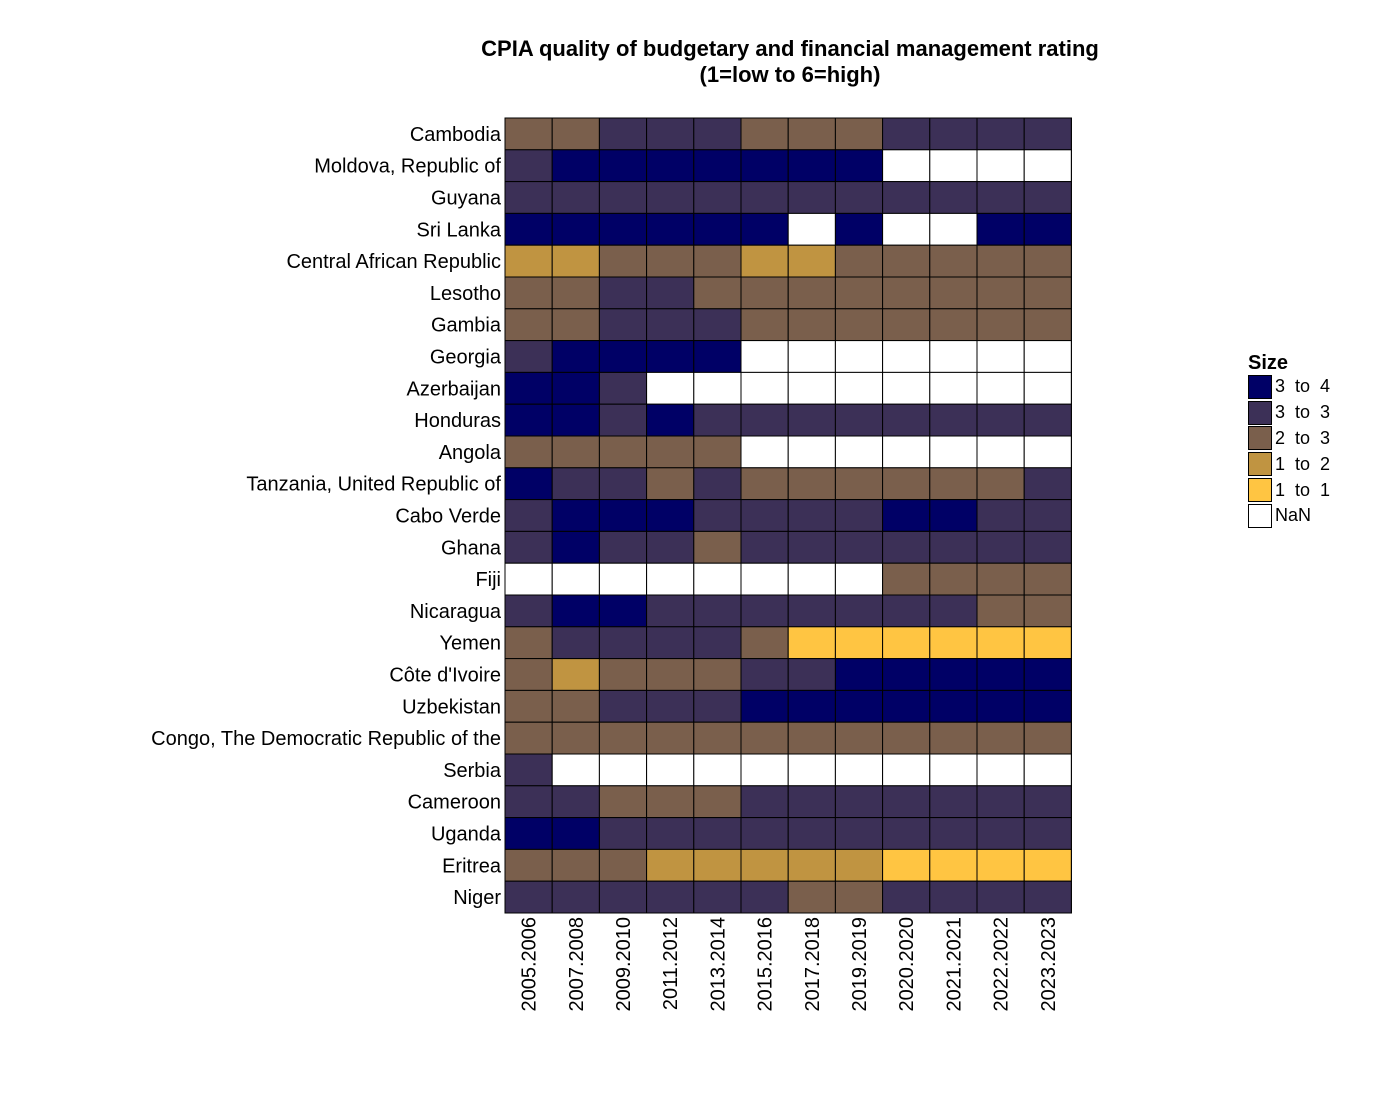 The width and height of the screenshot is (1400, 1100). What do you see at coordinates (373, 485) in the screenshot?
I see `row-label: Tanzania, United Republic of` at bounding box center [373, 485].